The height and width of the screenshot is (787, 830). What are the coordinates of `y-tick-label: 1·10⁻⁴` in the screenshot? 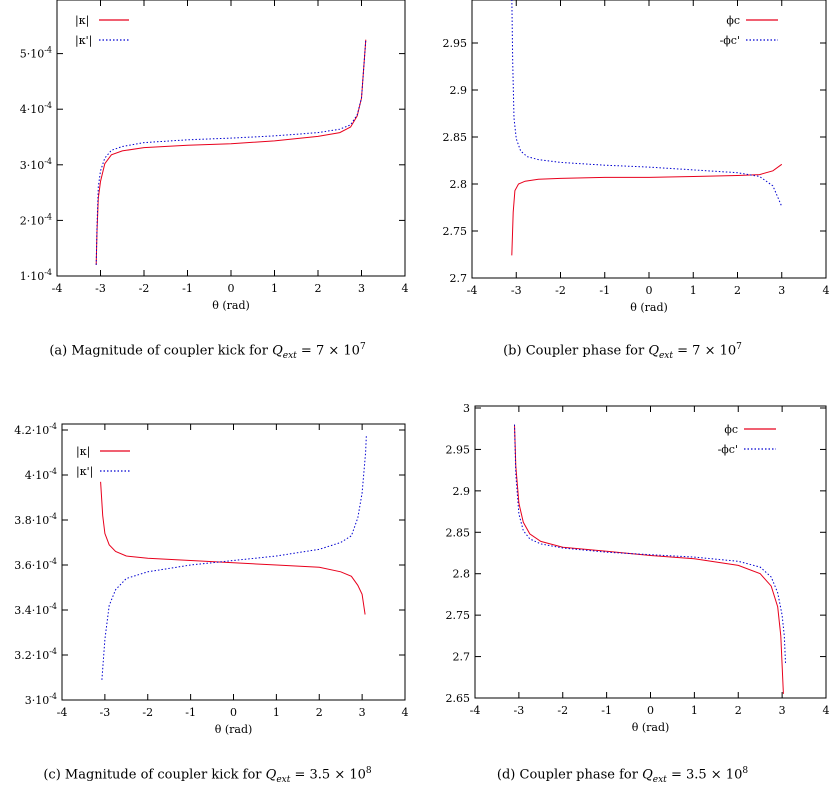 It's located at (36, 275).